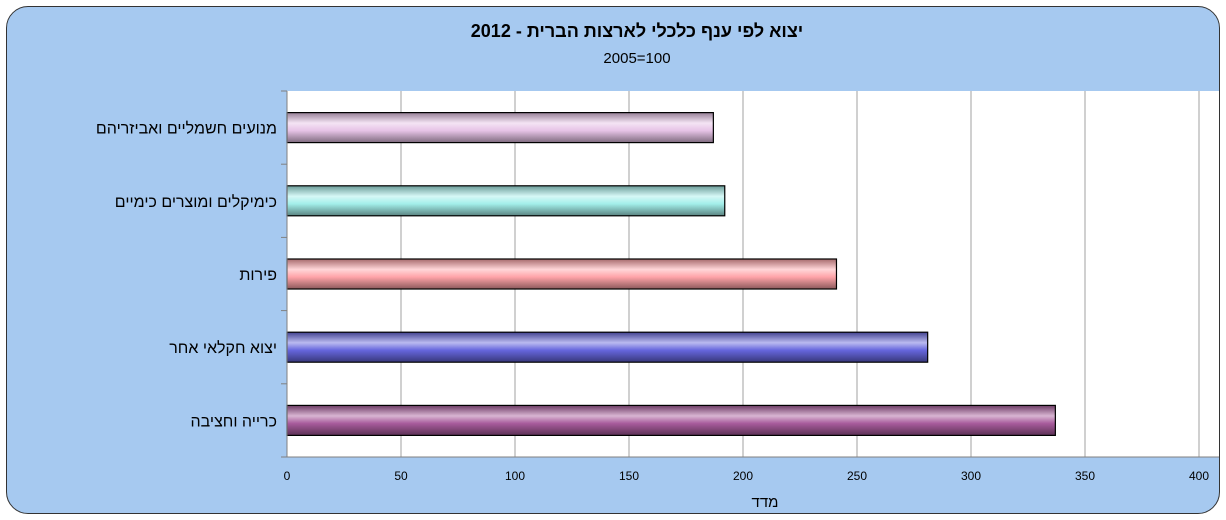  Describe the element at coordinates (401, 476) in the screenshot. I see `x-tick-label: 50` at that location.